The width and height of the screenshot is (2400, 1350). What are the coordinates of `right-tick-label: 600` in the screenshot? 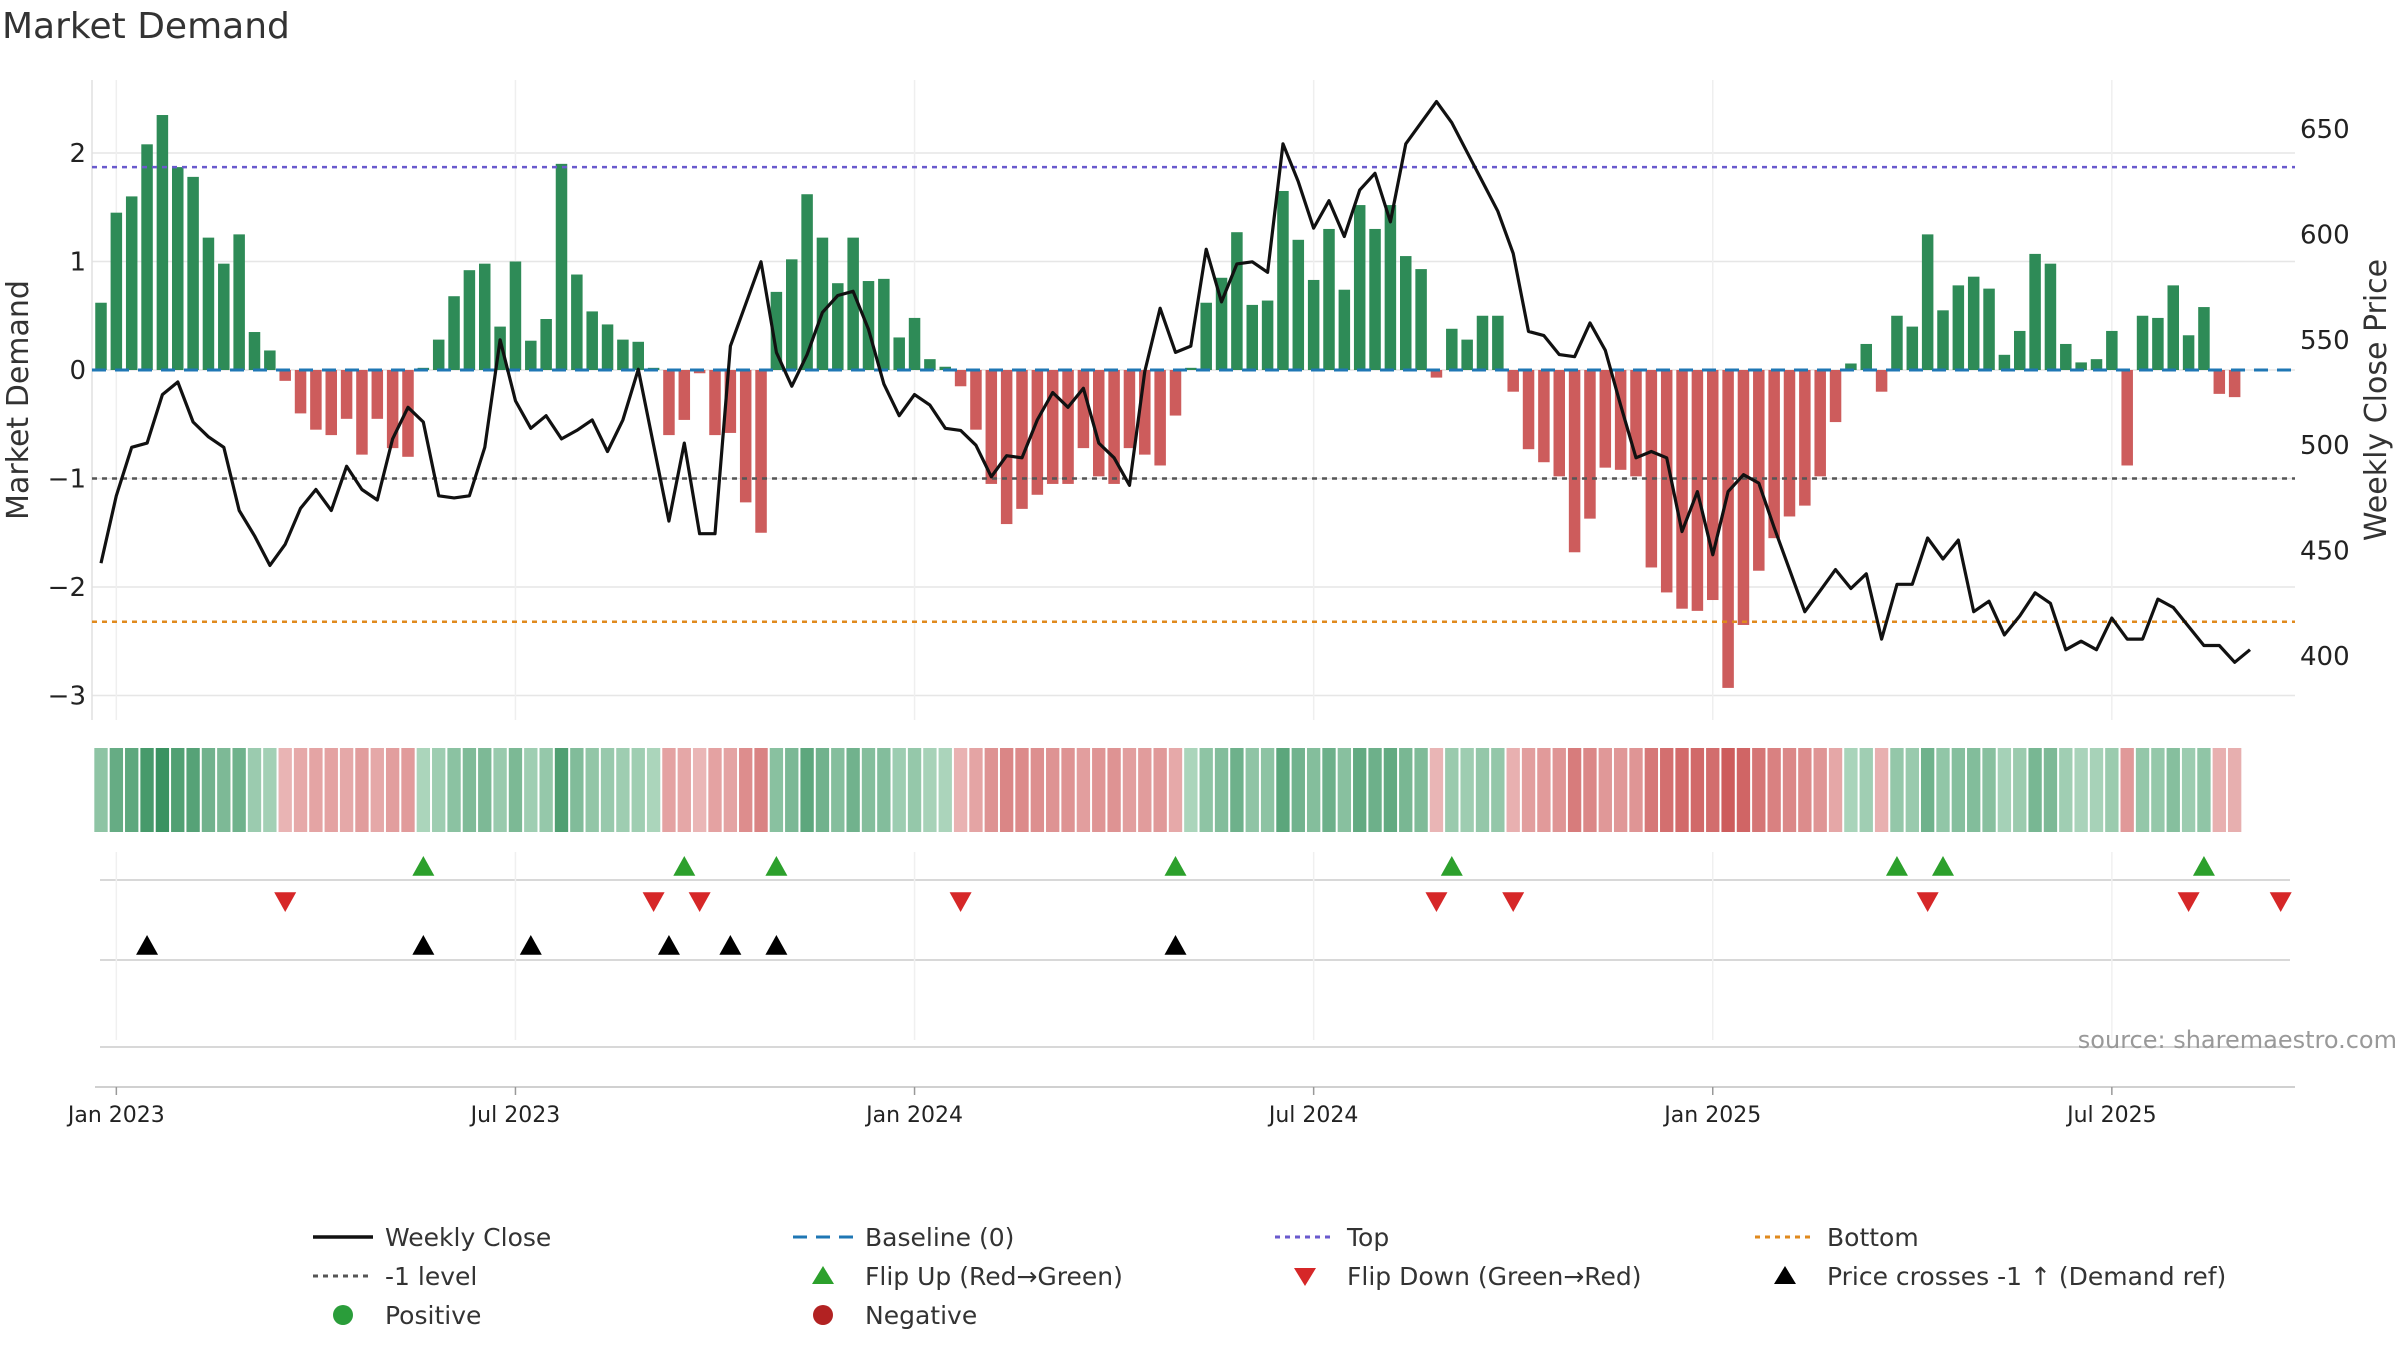 It's located at (2325, 235).